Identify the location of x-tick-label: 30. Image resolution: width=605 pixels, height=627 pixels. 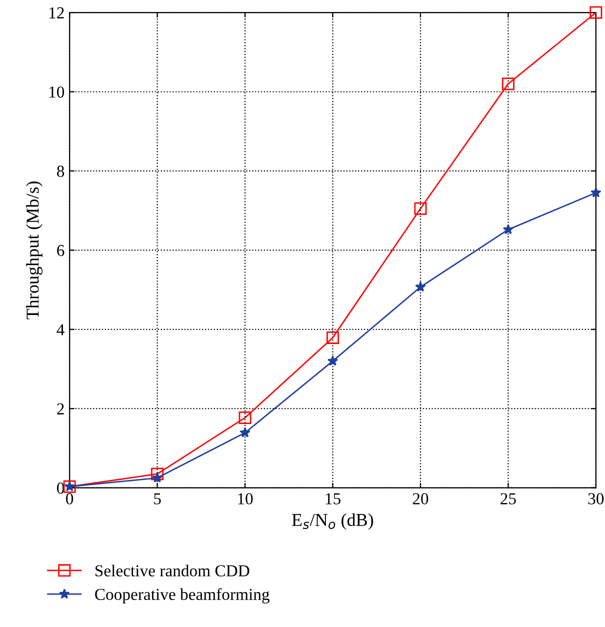
(596, 498).